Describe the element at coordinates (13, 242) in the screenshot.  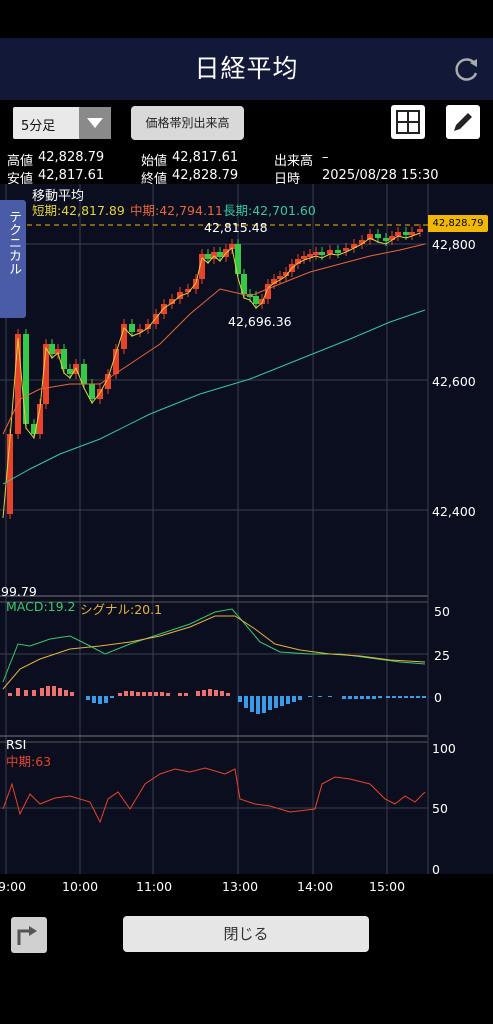
I see `technical-tab-label: テクニカル` at that location.